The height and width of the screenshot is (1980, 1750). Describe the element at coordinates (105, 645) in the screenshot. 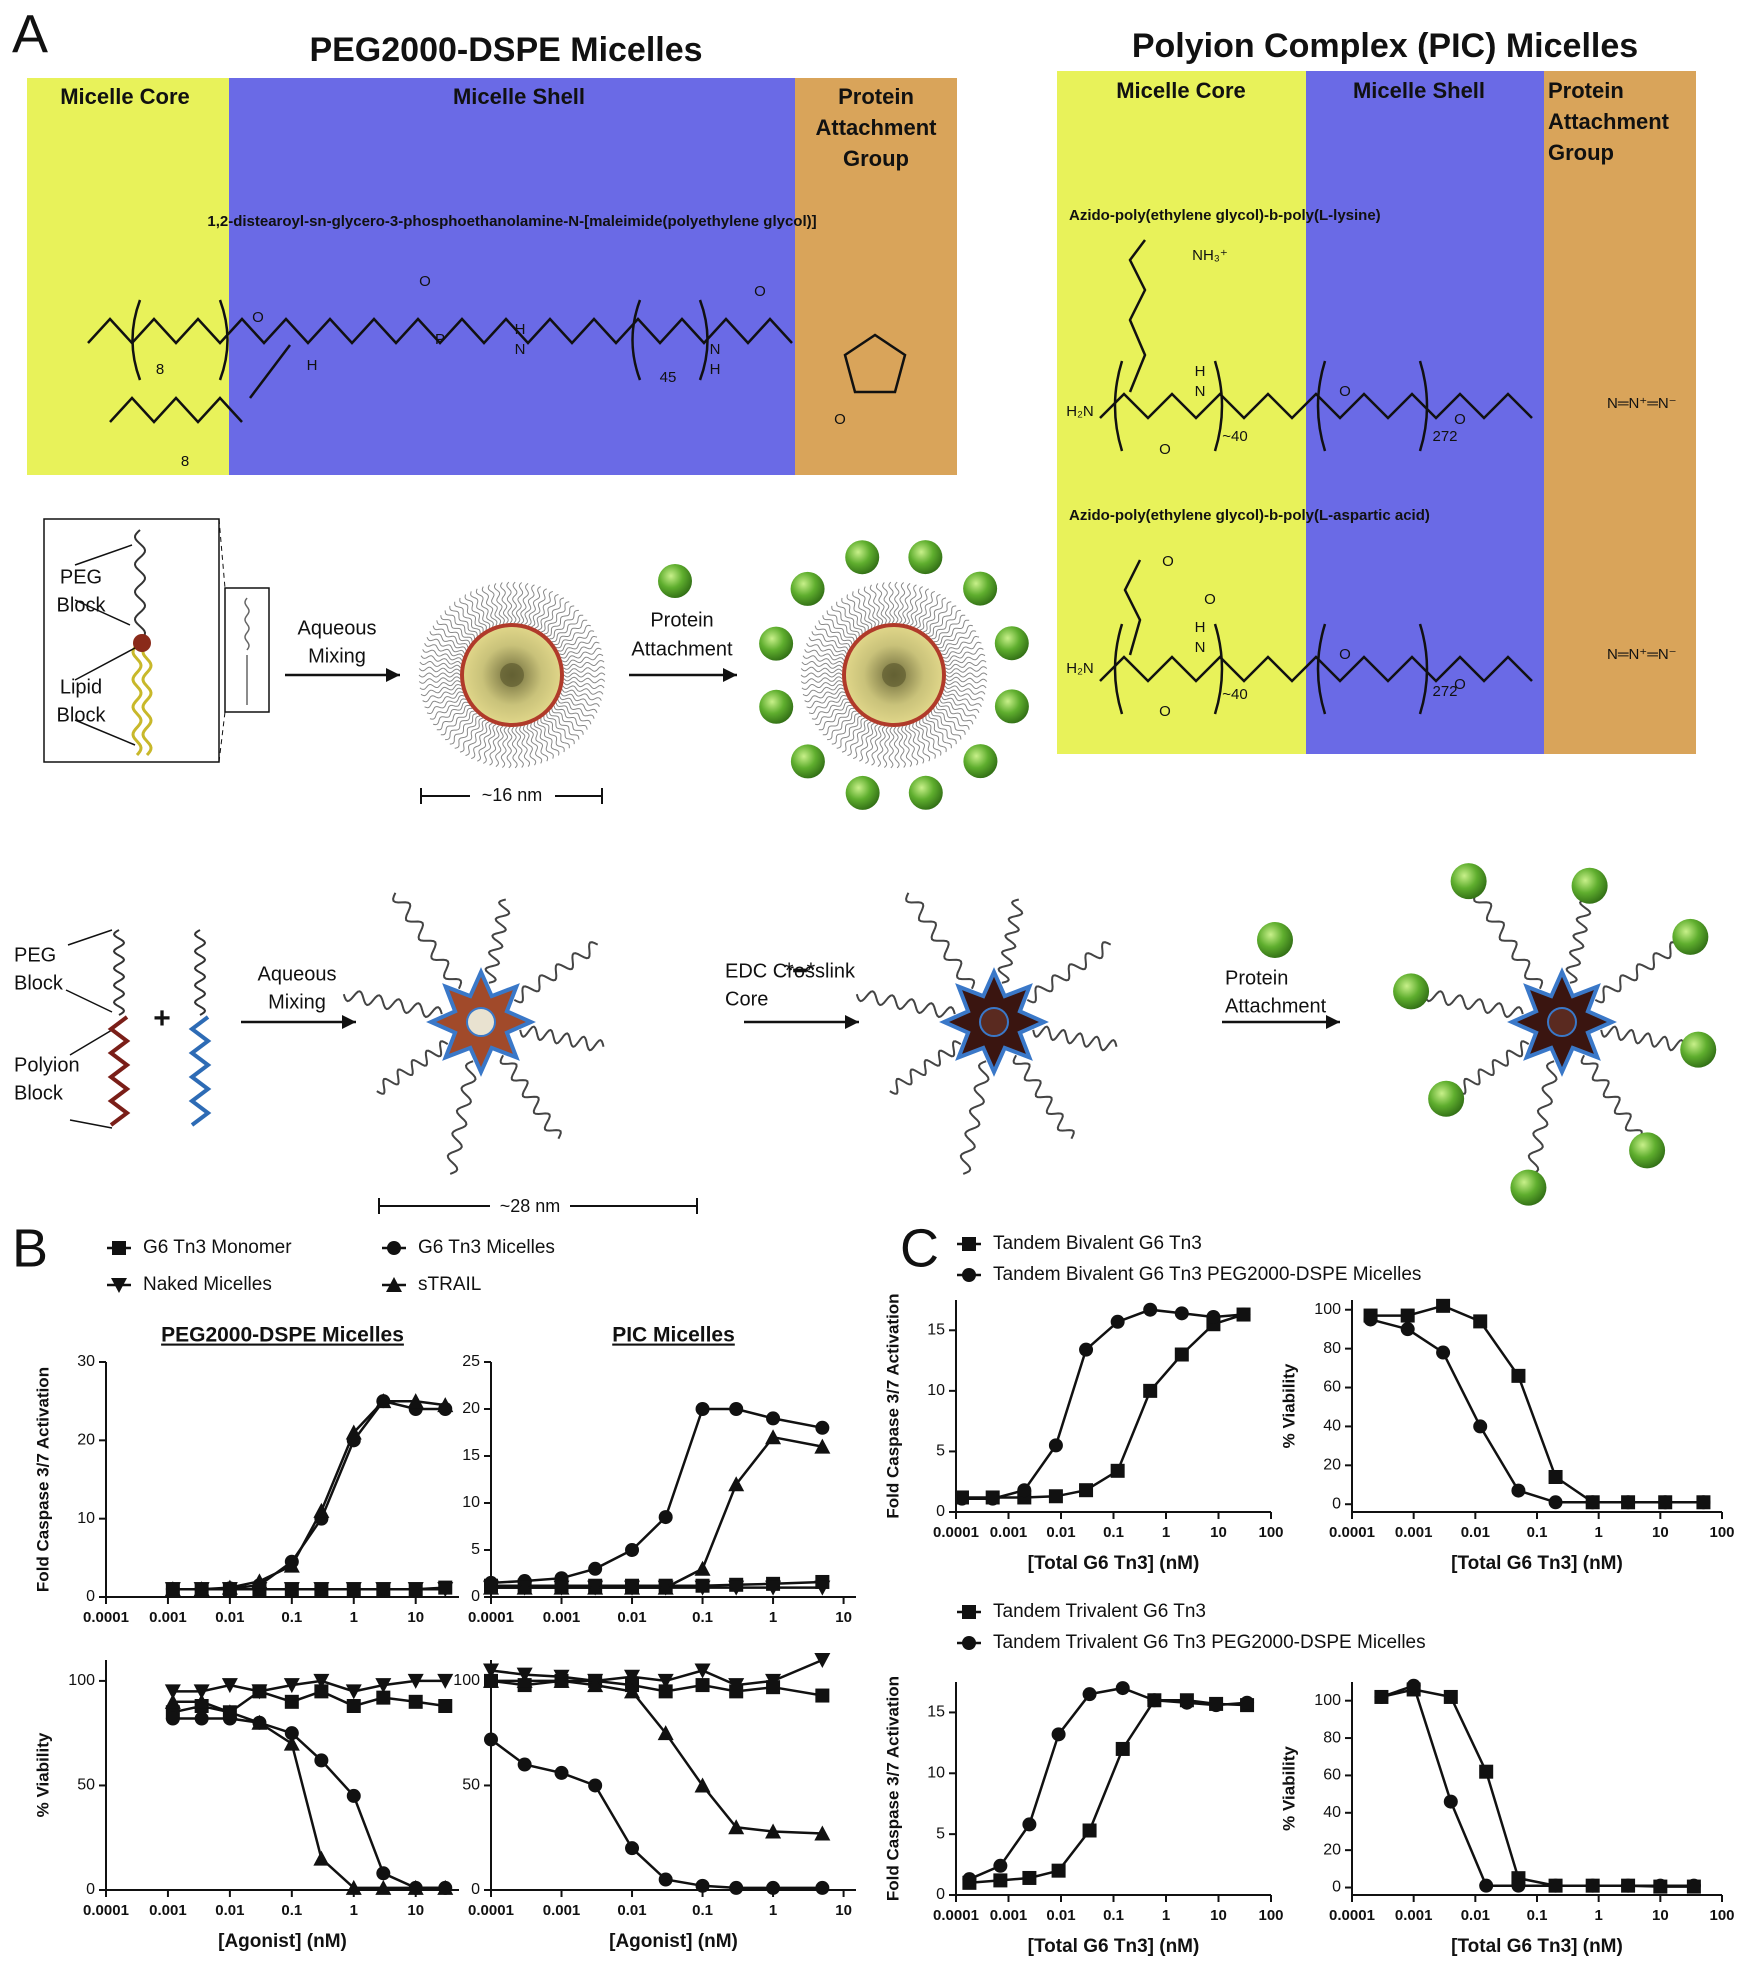

I see `pointer` at that location.